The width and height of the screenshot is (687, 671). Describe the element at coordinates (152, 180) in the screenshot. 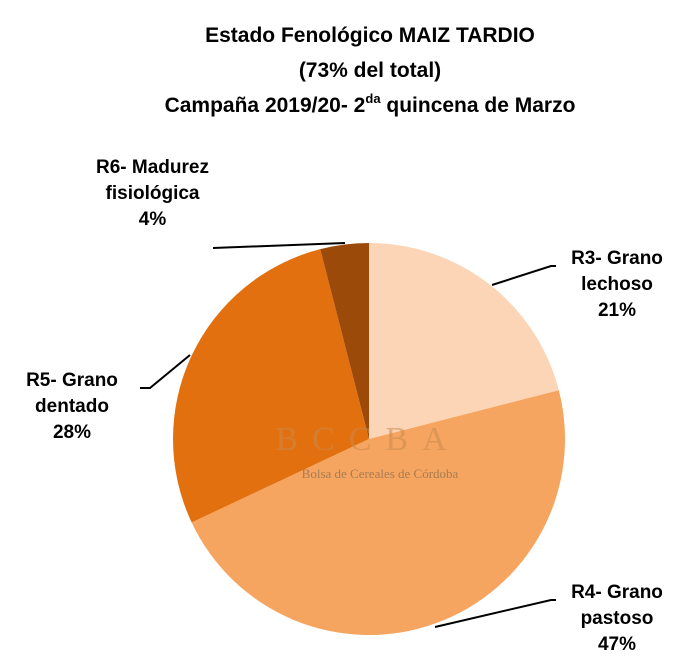

I see `category-label: R6- Madurez fisiológica` at that location.